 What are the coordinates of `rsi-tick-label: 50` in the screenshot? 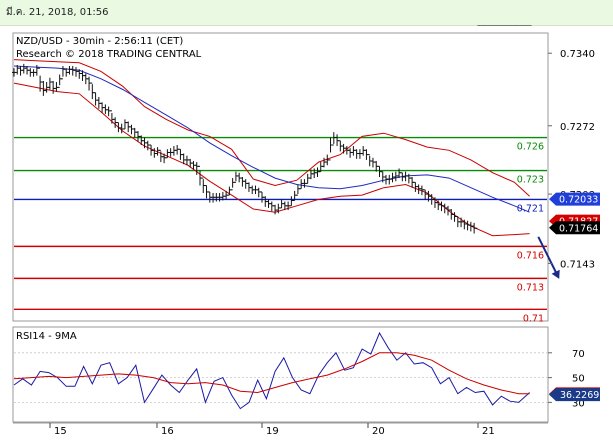 It's located at (578, 379).